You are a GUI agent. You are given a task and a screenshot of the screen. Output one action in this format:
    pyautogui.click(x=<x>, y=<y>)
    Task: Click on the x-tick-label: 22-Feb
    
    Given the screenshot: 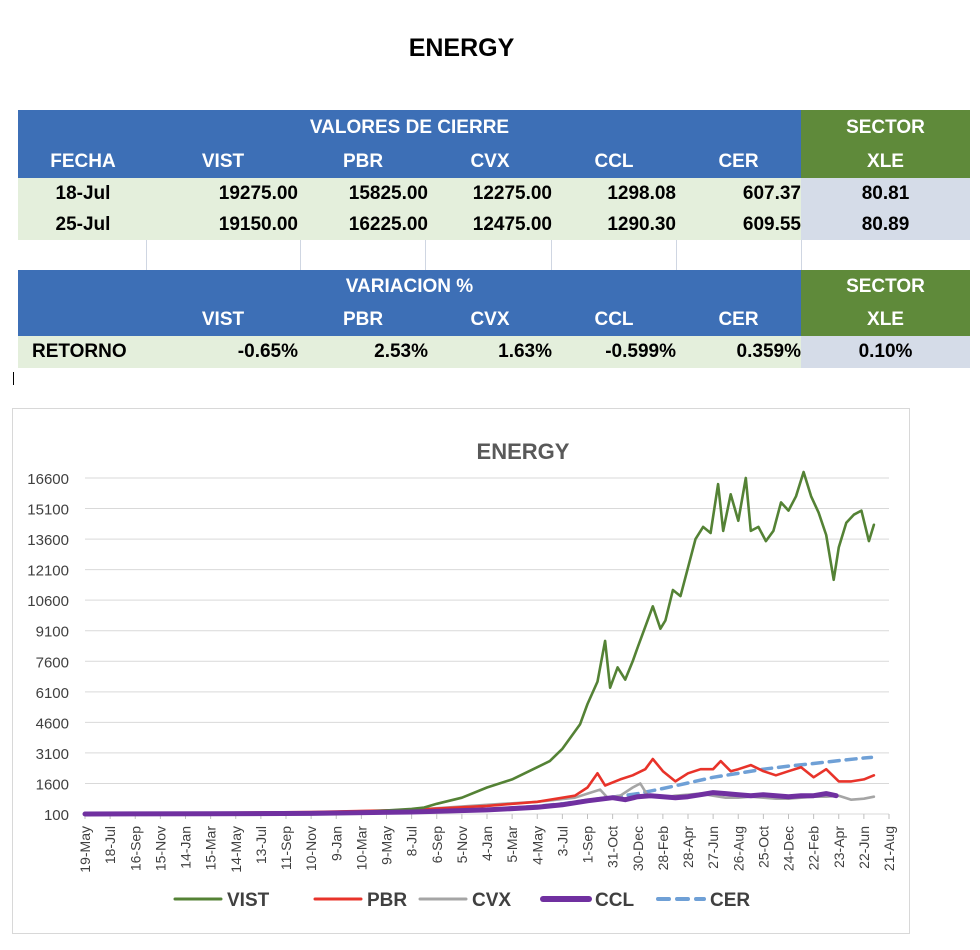 What is the action you would take?
    pyautogui.click(x=814, y=848)
    